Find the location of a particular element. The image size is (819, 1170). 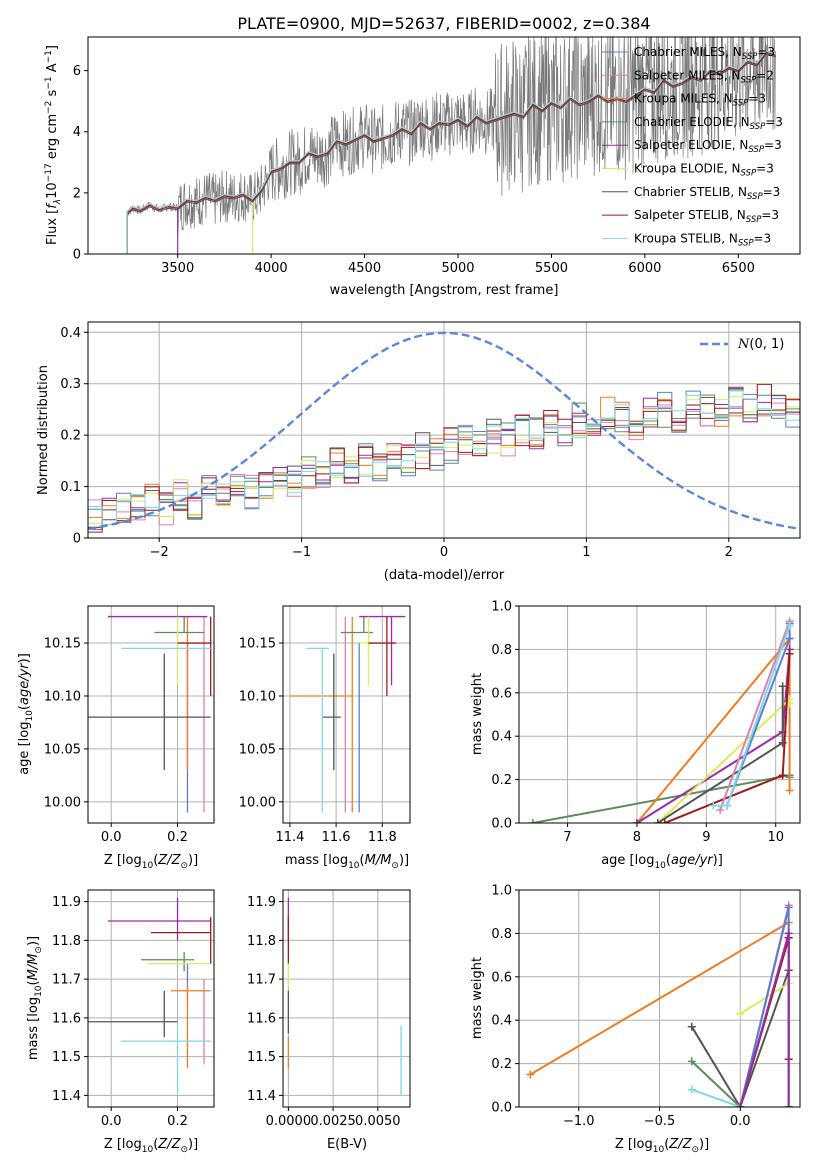

x-tick-label: 8 is located at coordinates (637, 837).